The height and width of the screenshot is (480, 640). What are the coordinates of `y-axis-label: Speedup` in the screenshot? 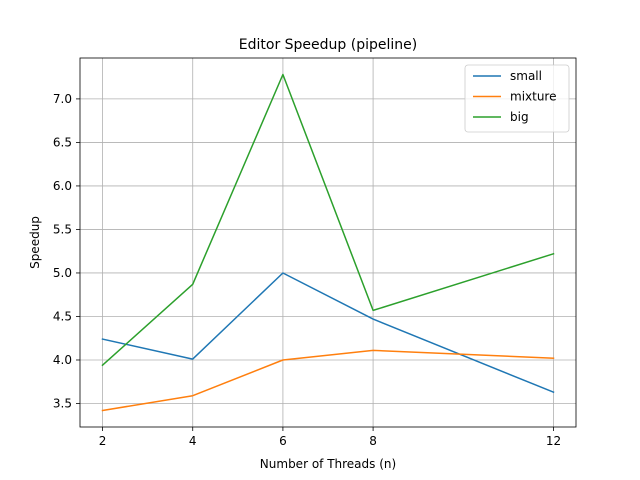 It's located at (35, 242).